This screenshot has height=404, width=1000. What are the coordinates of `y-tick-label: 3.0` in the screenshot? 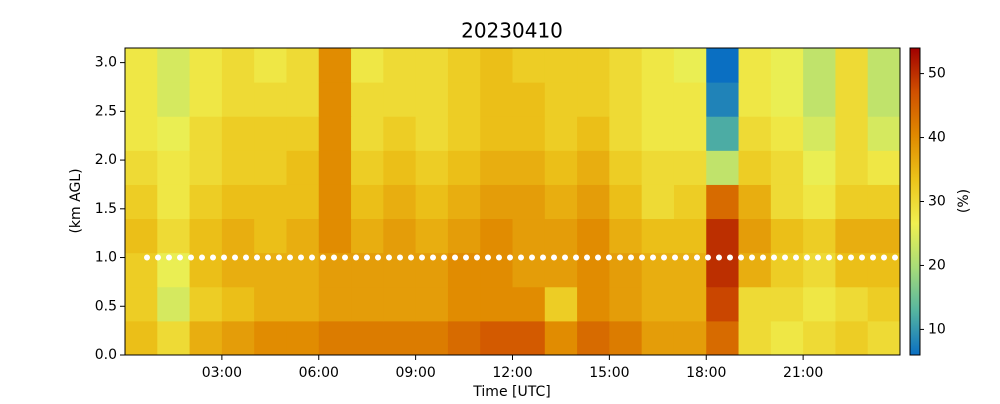 It's located at (106, 63).